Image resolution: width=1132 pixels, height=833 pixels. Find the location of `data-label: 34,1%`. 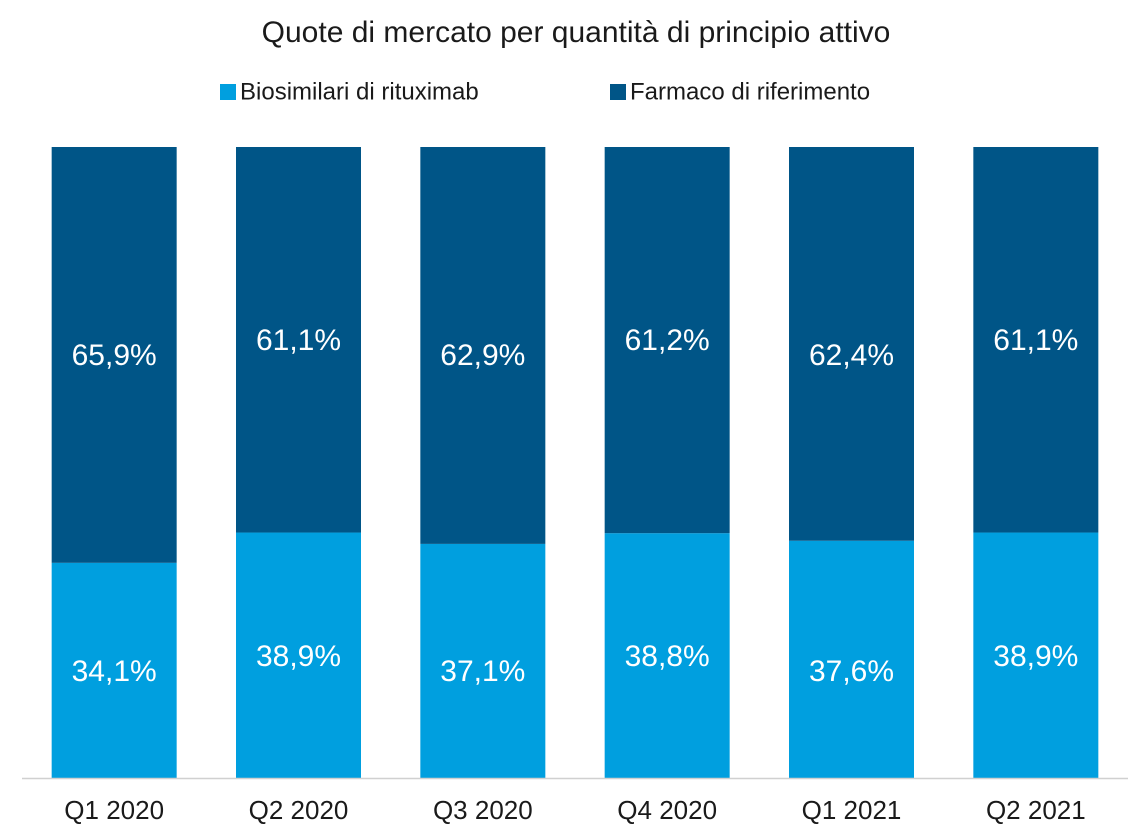

data-label: 34,1% is located at coordinates (114, 671).